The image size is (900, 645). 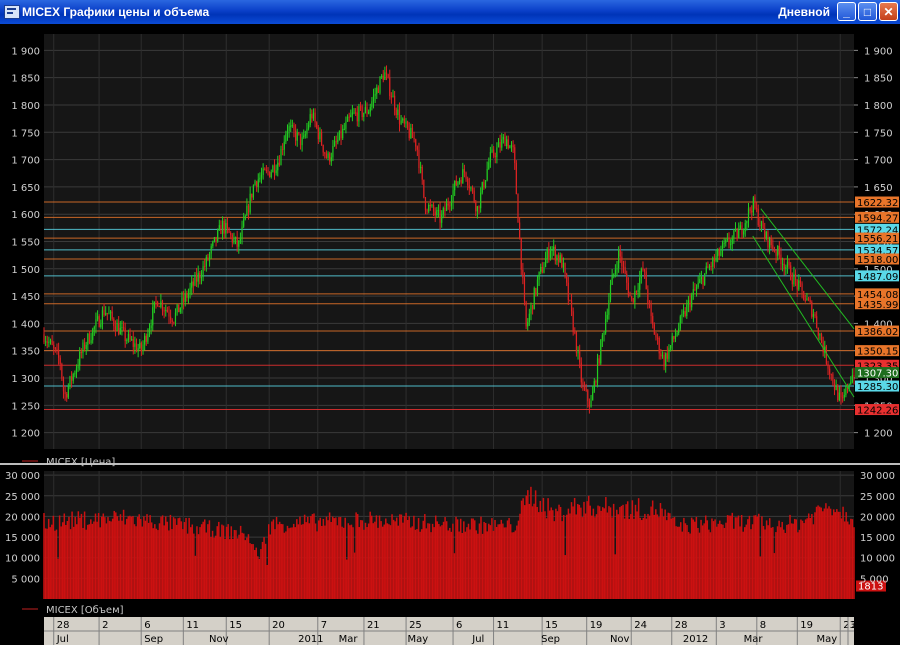 What do you see at coordinates (846, 11) in the screenshot?
I see `minimize-button: _` at bounding box center [846, 11].